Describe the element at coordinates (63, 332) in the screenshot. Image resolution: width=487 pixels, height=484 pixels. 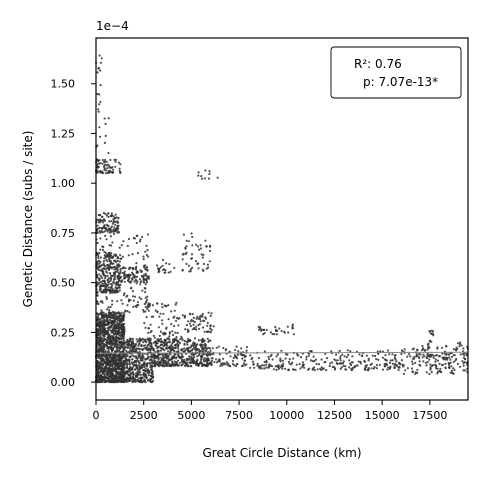
I see `y-tick-label: 0.25` at that location.